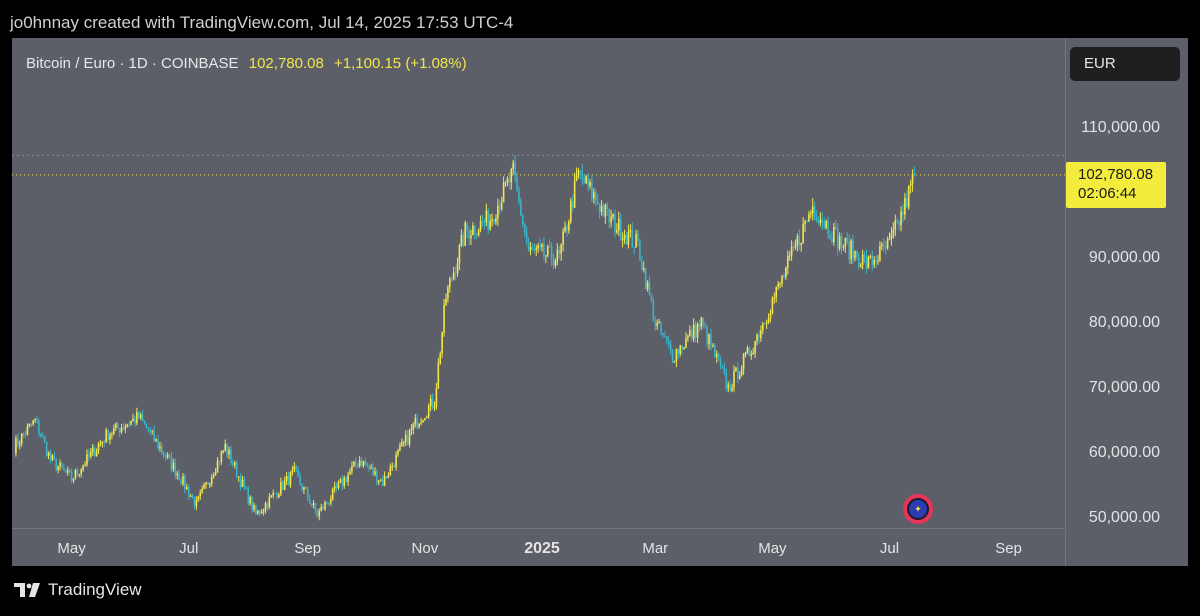 The width and height of the screenshot is (1200, 616). What do you see at coordinates (78, 590) in the screenshot?
I see `tradingview-footer: TradingView` at bounding box center [78, 590].